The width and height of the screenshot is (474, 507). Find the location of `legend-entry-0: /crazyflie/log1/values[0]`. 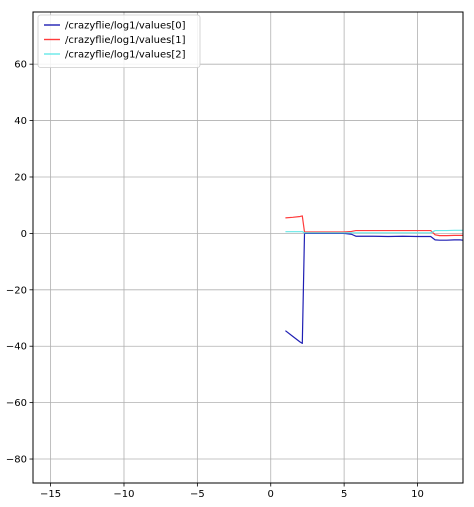

legend-entry-0: /crazyflie/log1/values[0] is located at coordinates (125, 26).